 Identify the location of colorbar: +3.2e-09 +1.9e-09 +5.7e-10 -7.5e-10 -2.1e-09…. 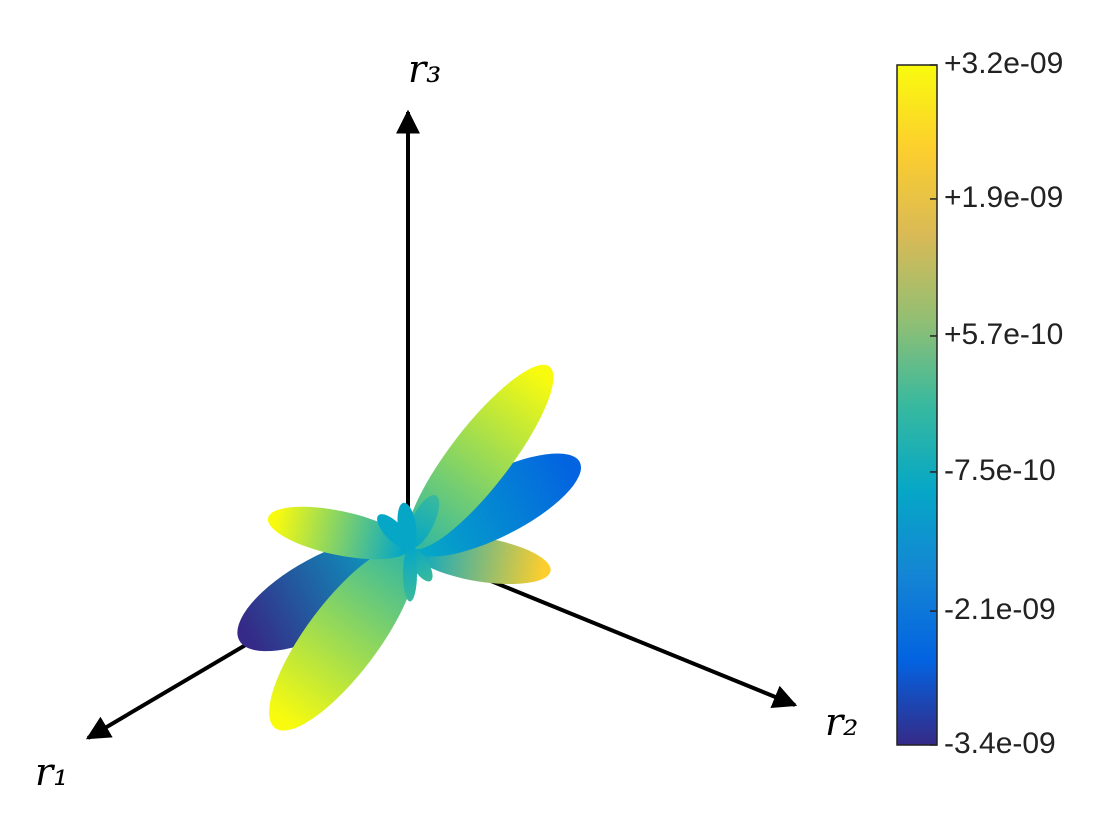
(979, 403).